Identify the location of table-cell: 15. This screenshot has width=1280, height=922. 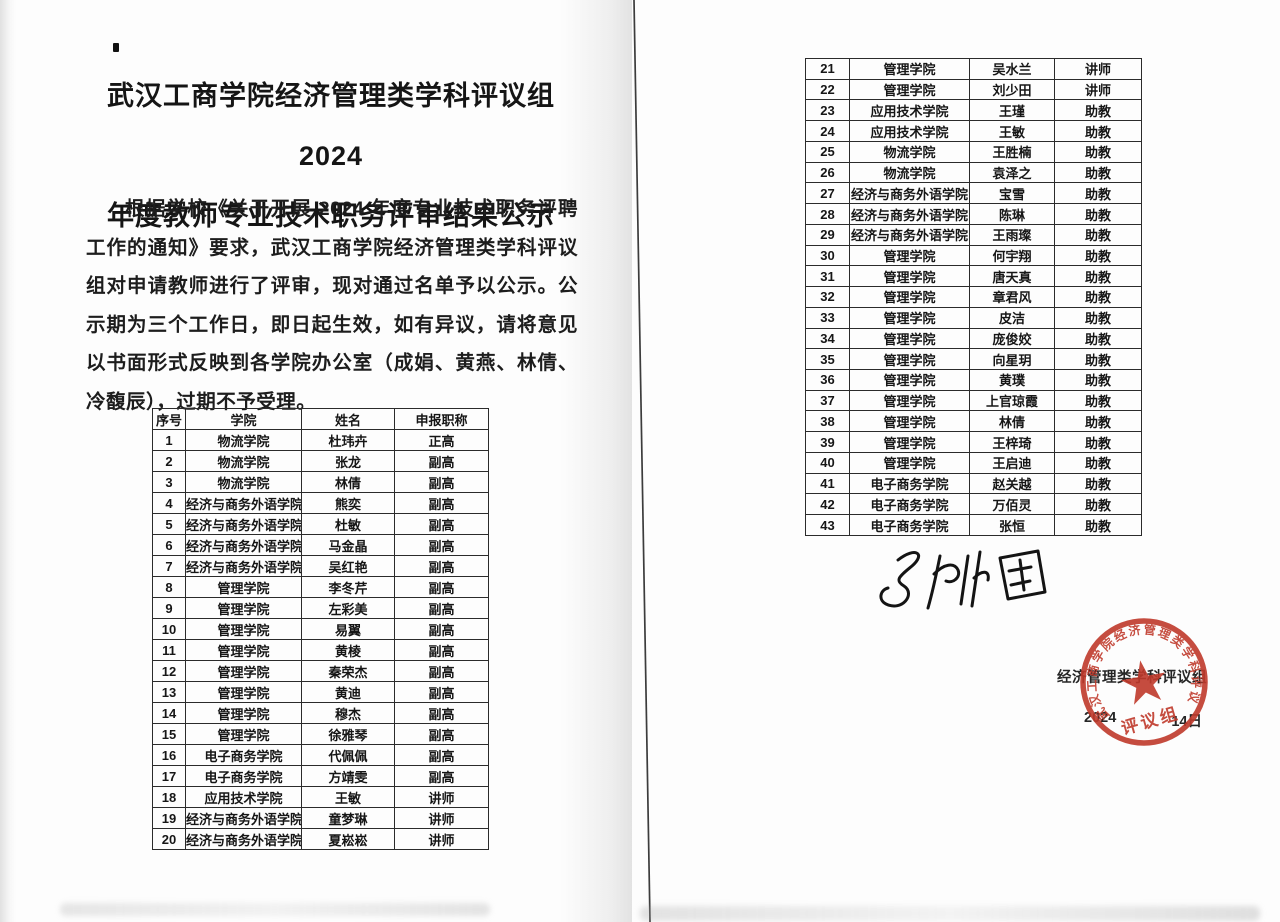
(169, 734).